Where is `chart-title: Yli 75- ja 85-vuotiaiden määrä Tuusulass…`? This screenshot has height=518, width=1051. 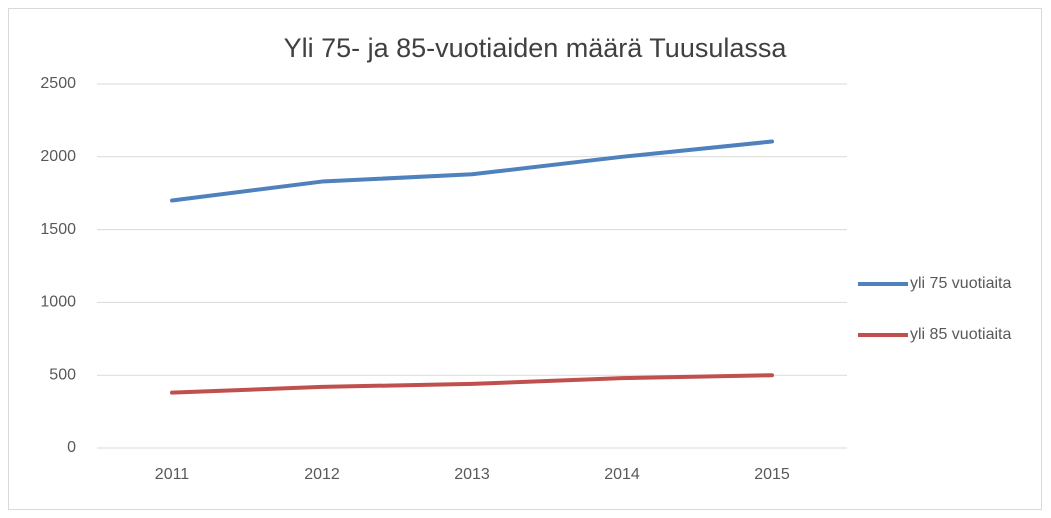 chart-title: Yli 75- ja 85-vuotiaiden määrä Tuusulass… is located at coordinates (536, 48).